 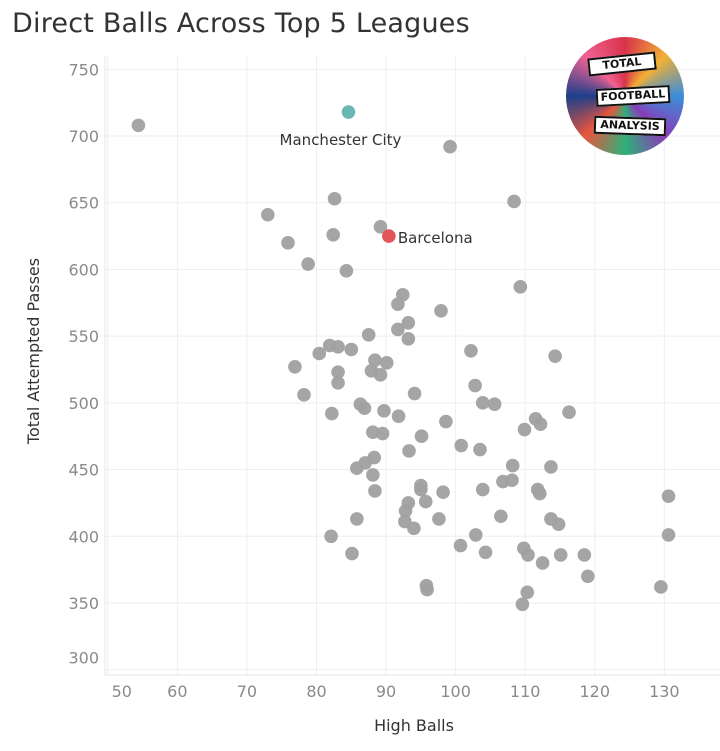 What do you see at coordinates (83, 536) in the screenshot?
I see `y-tick-label: 400` at bounding box center [83, 536].